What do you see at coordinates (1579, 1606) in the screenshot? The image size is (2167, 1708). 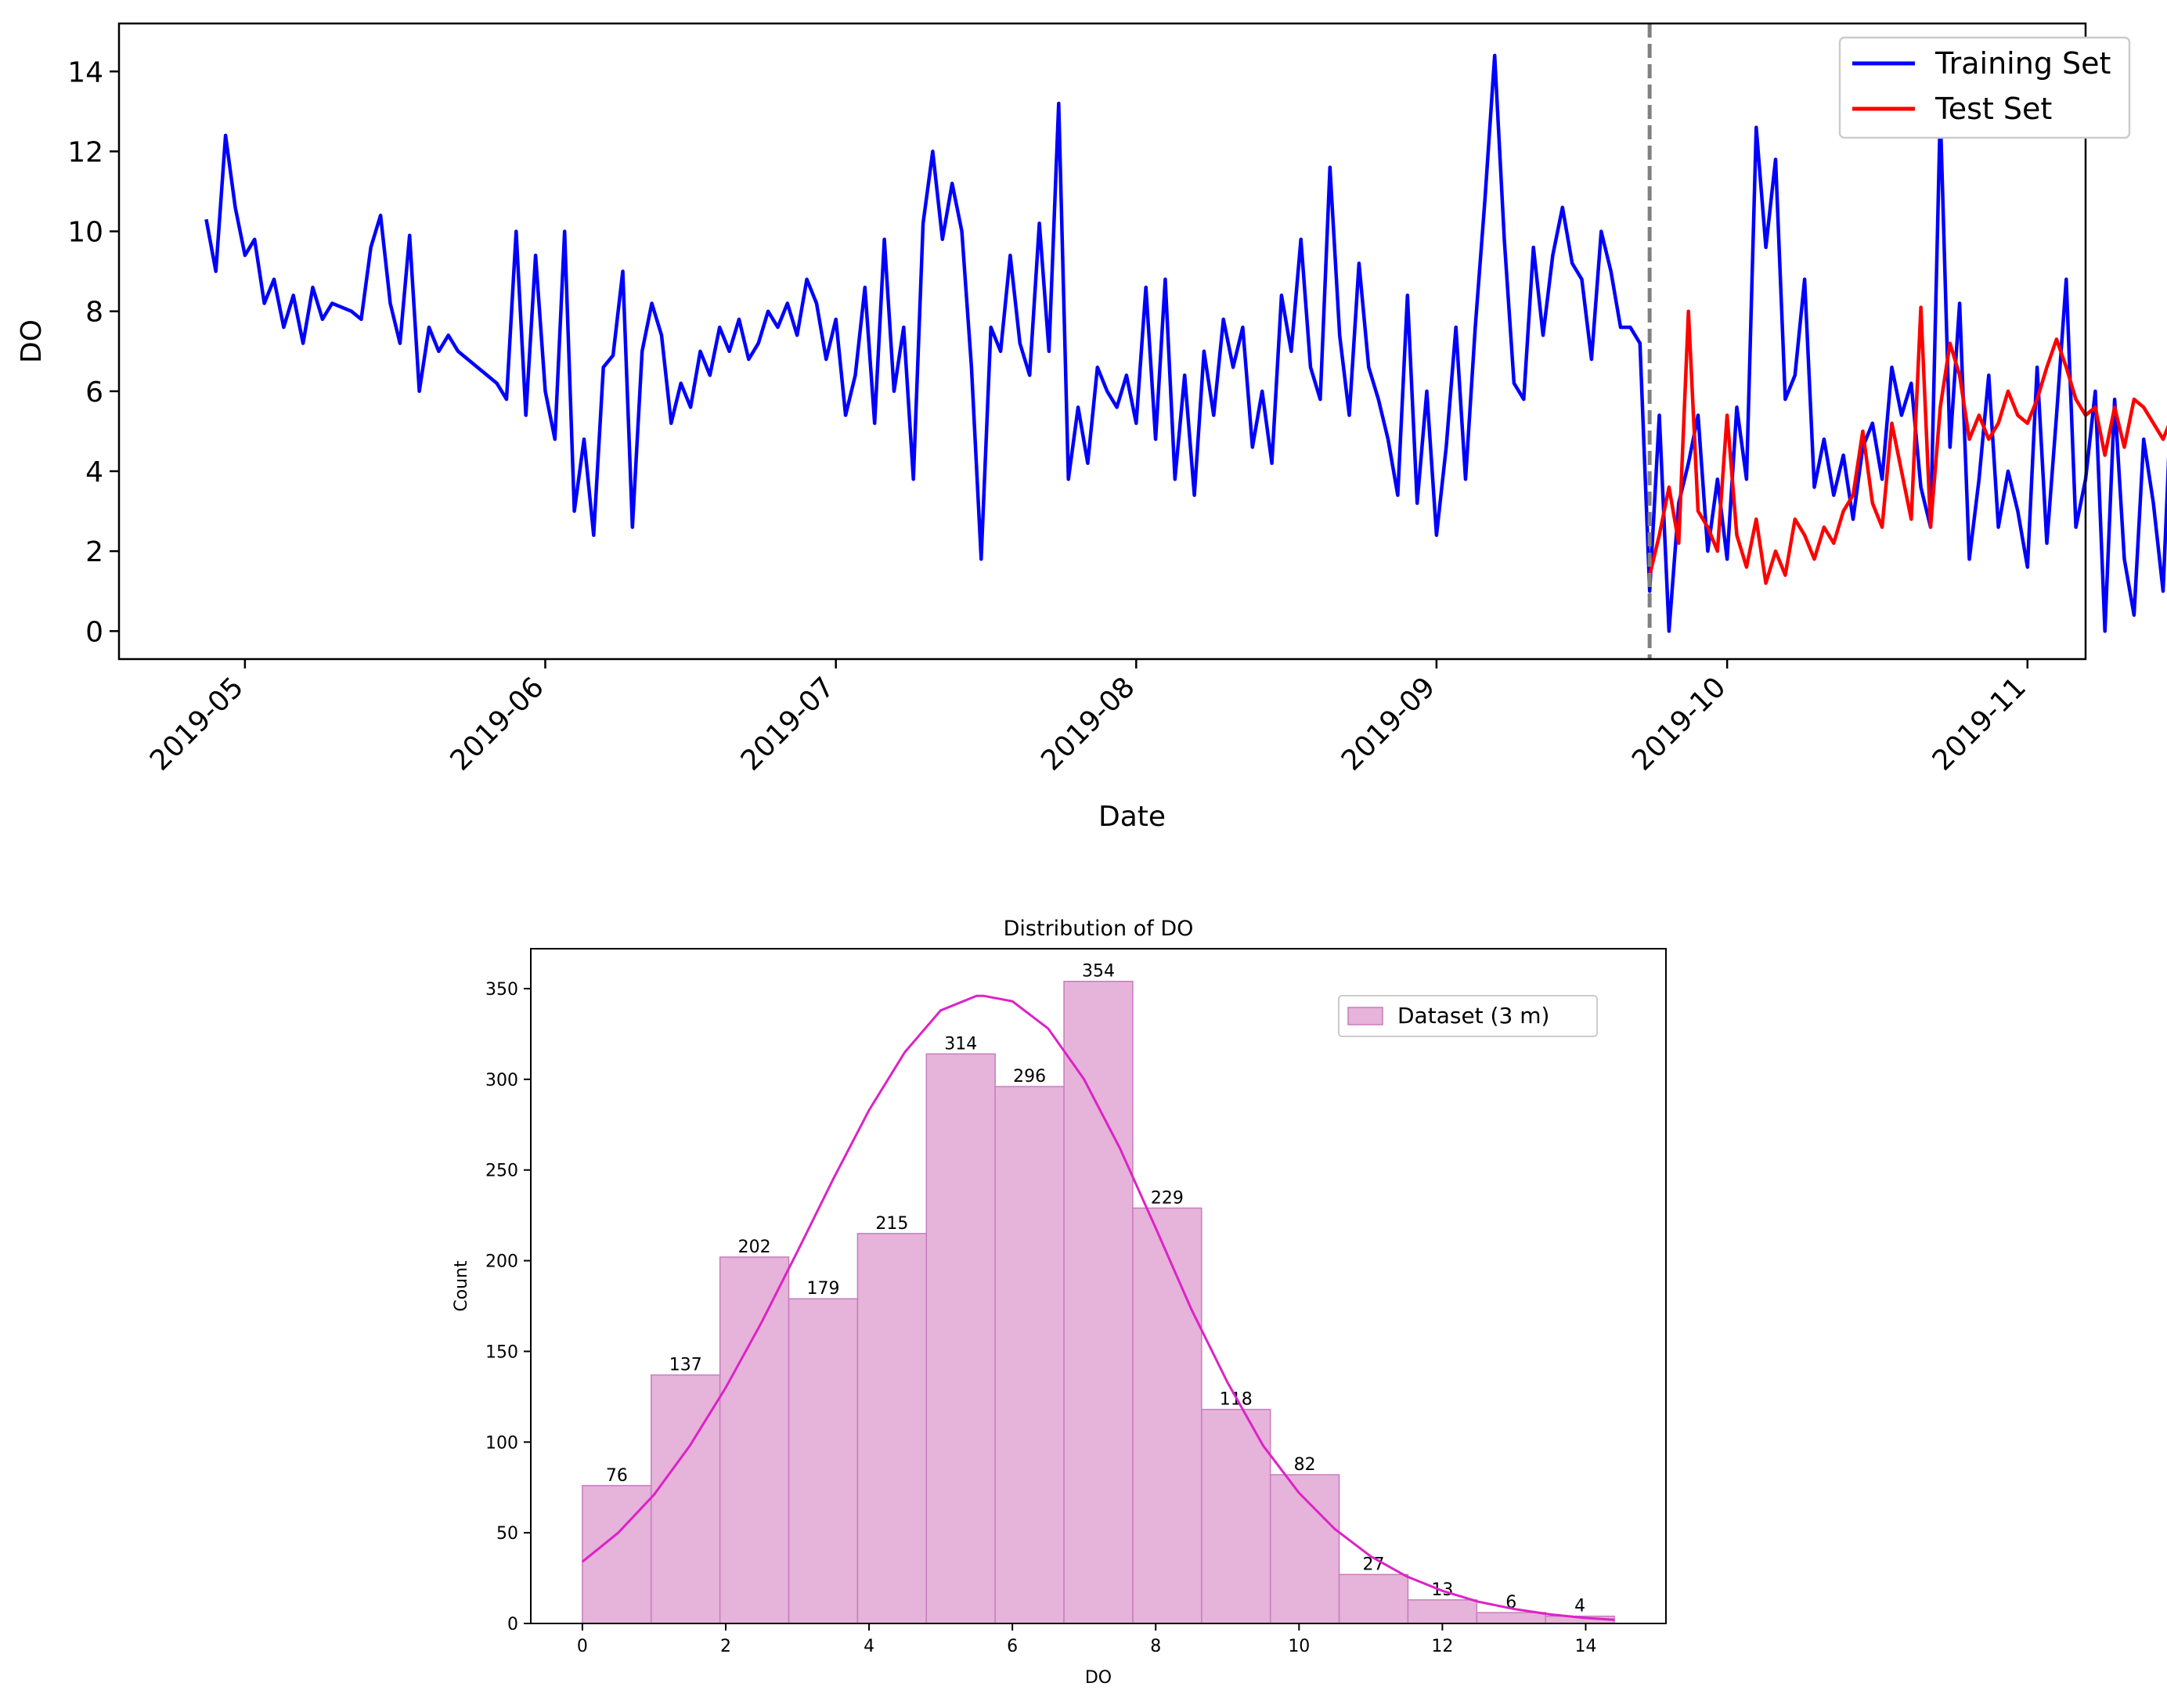 I see `histogram-bar-label: 4` at bounding box center [1579, 1606].